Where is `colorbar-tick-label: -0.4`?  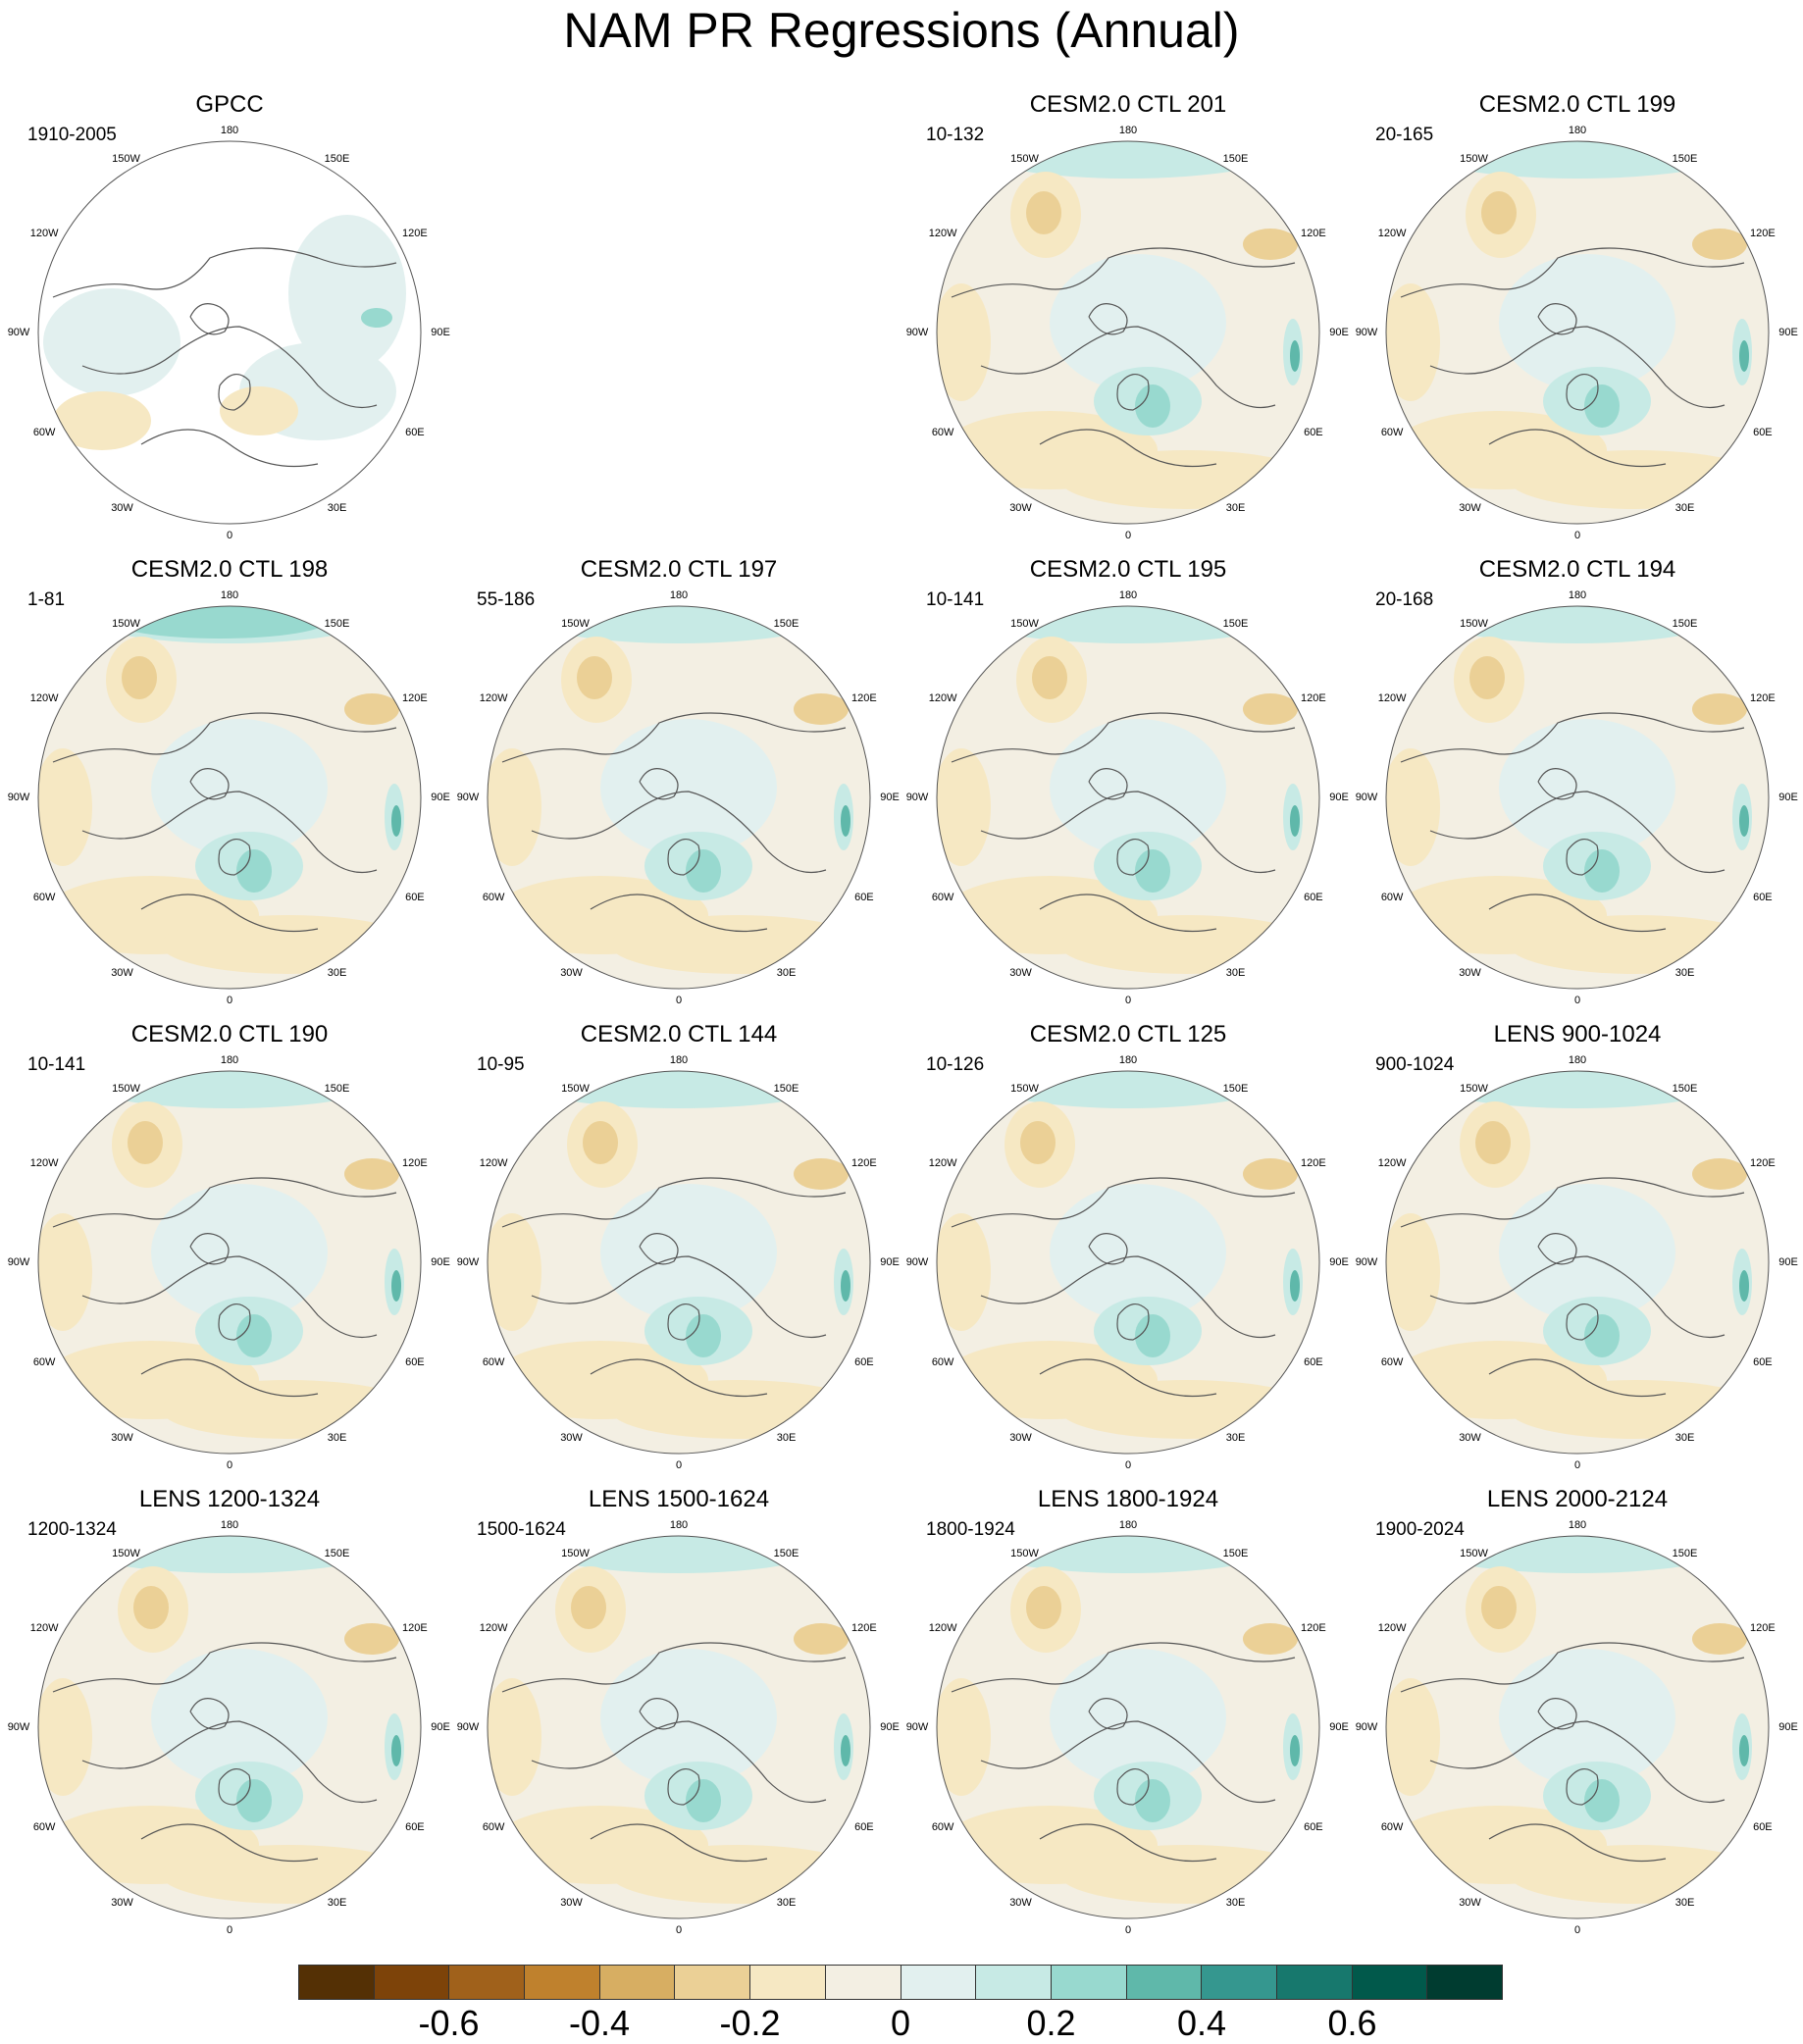
colorbar-tick-label: -0.4 is located at coordinates (599, 2023).